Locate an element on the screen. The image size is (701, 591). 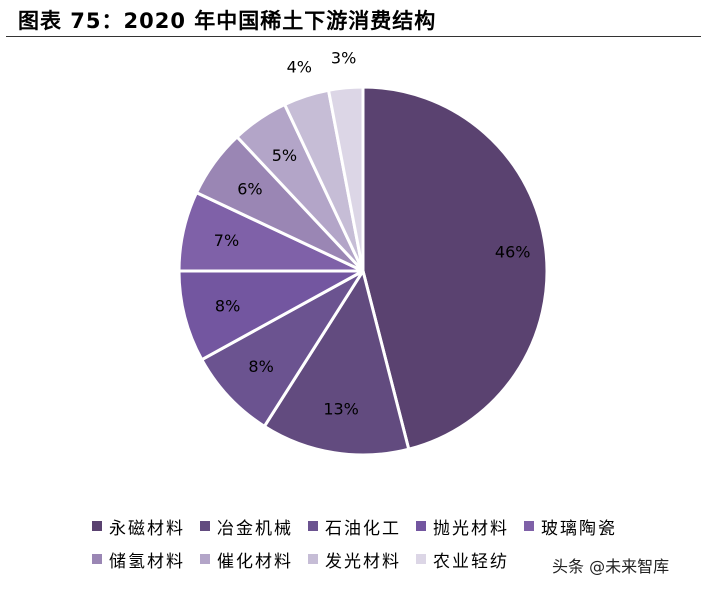
legend-label-9: 农业轻纺 is located at coordinates (471, 561).